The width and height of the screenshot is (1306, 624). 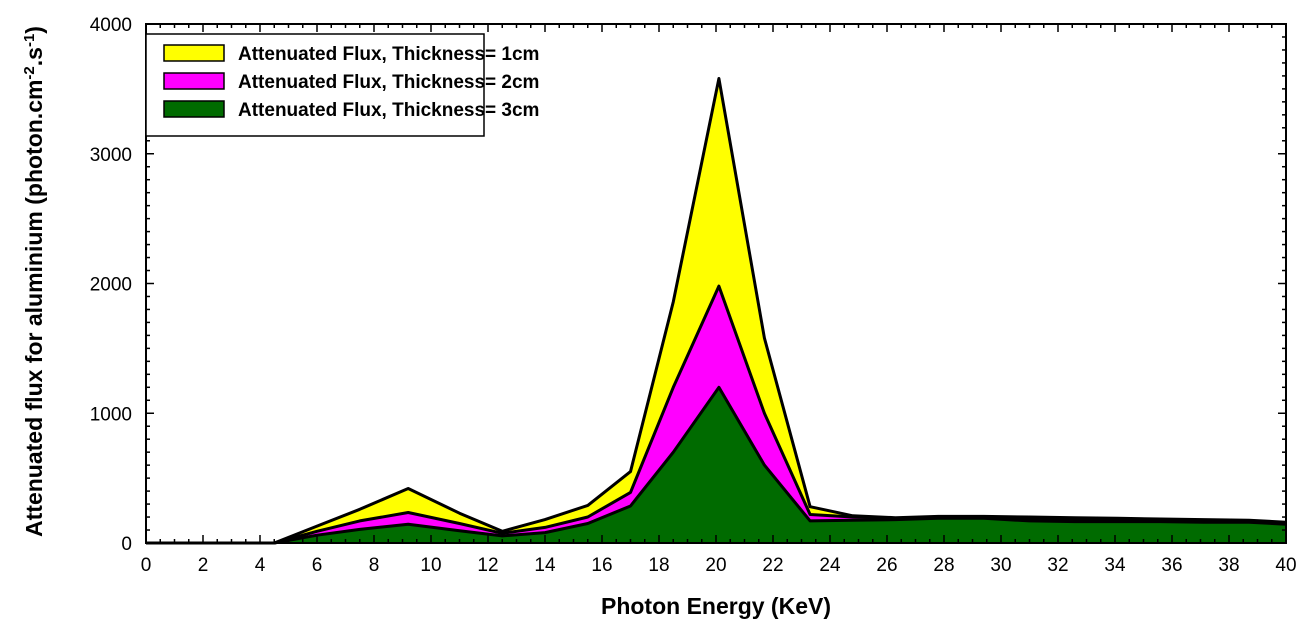 What do you see at coordinates (388, 82) in the screenshot?
I see `legend-label-2: Attenuated Flux, Thickness= 2cm` at bounding box center [388, 82].